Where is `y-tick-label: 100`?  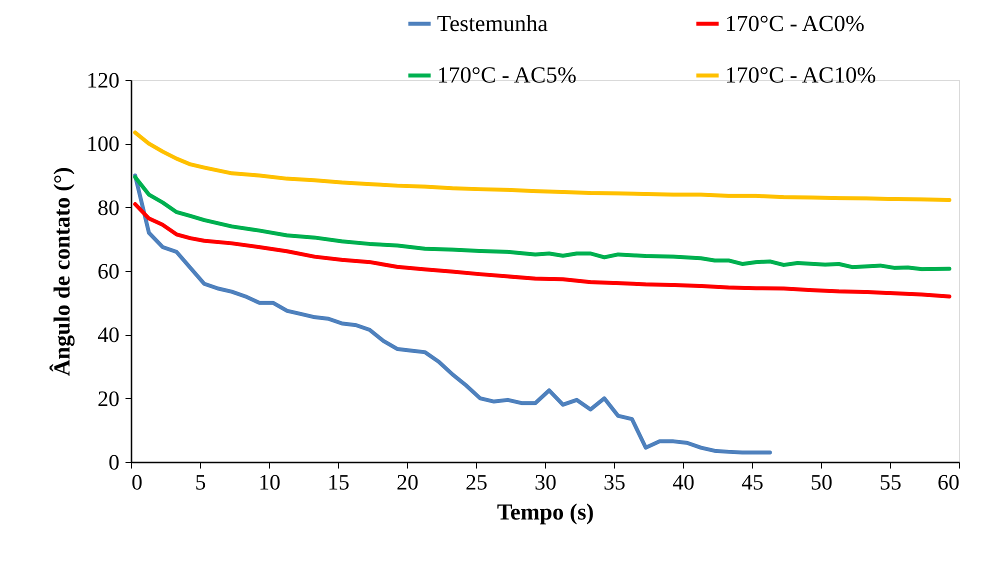
y-tick-label: 100 is located at coordinates (103, 143).